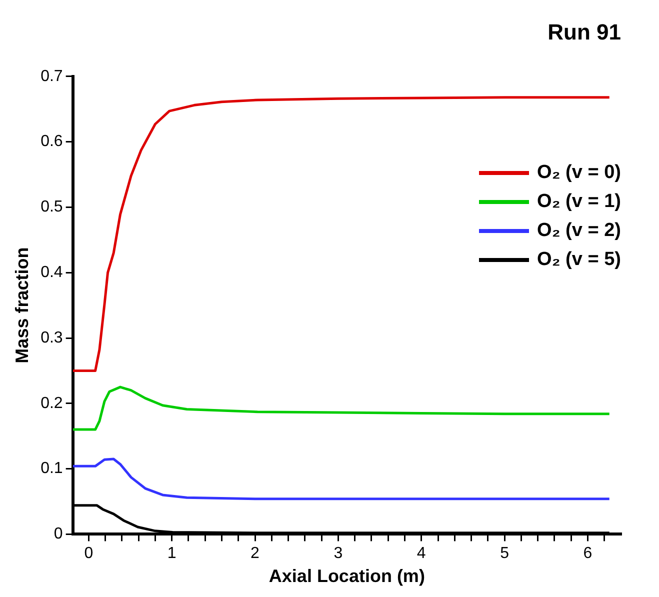 The image size is (659, 597). I want to click on x-tick-label: 3, so click(338, 553).